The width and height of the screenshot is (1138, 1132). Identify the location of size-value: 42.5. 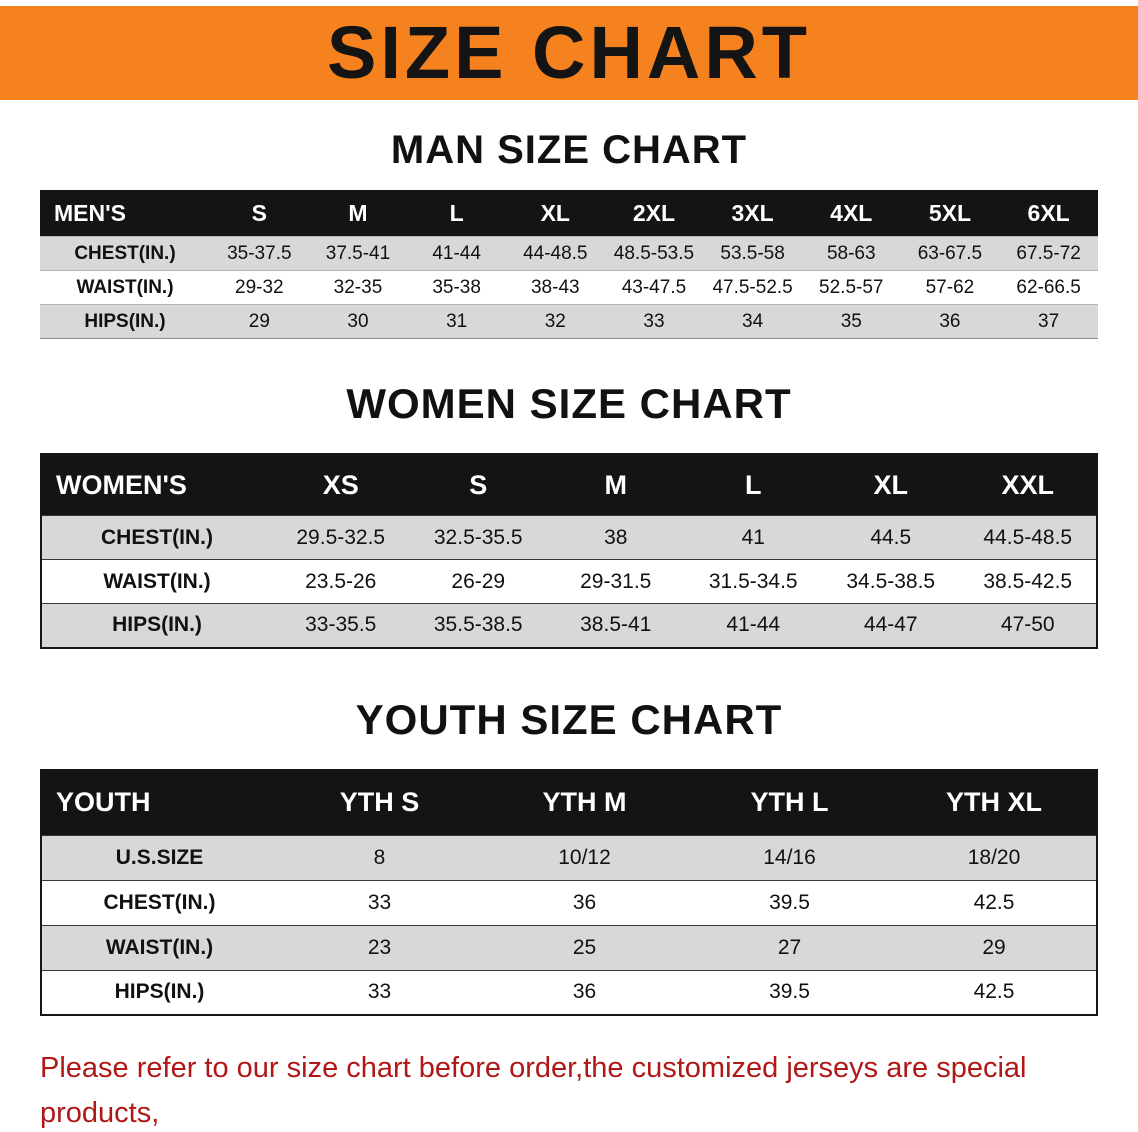
(994, 902).